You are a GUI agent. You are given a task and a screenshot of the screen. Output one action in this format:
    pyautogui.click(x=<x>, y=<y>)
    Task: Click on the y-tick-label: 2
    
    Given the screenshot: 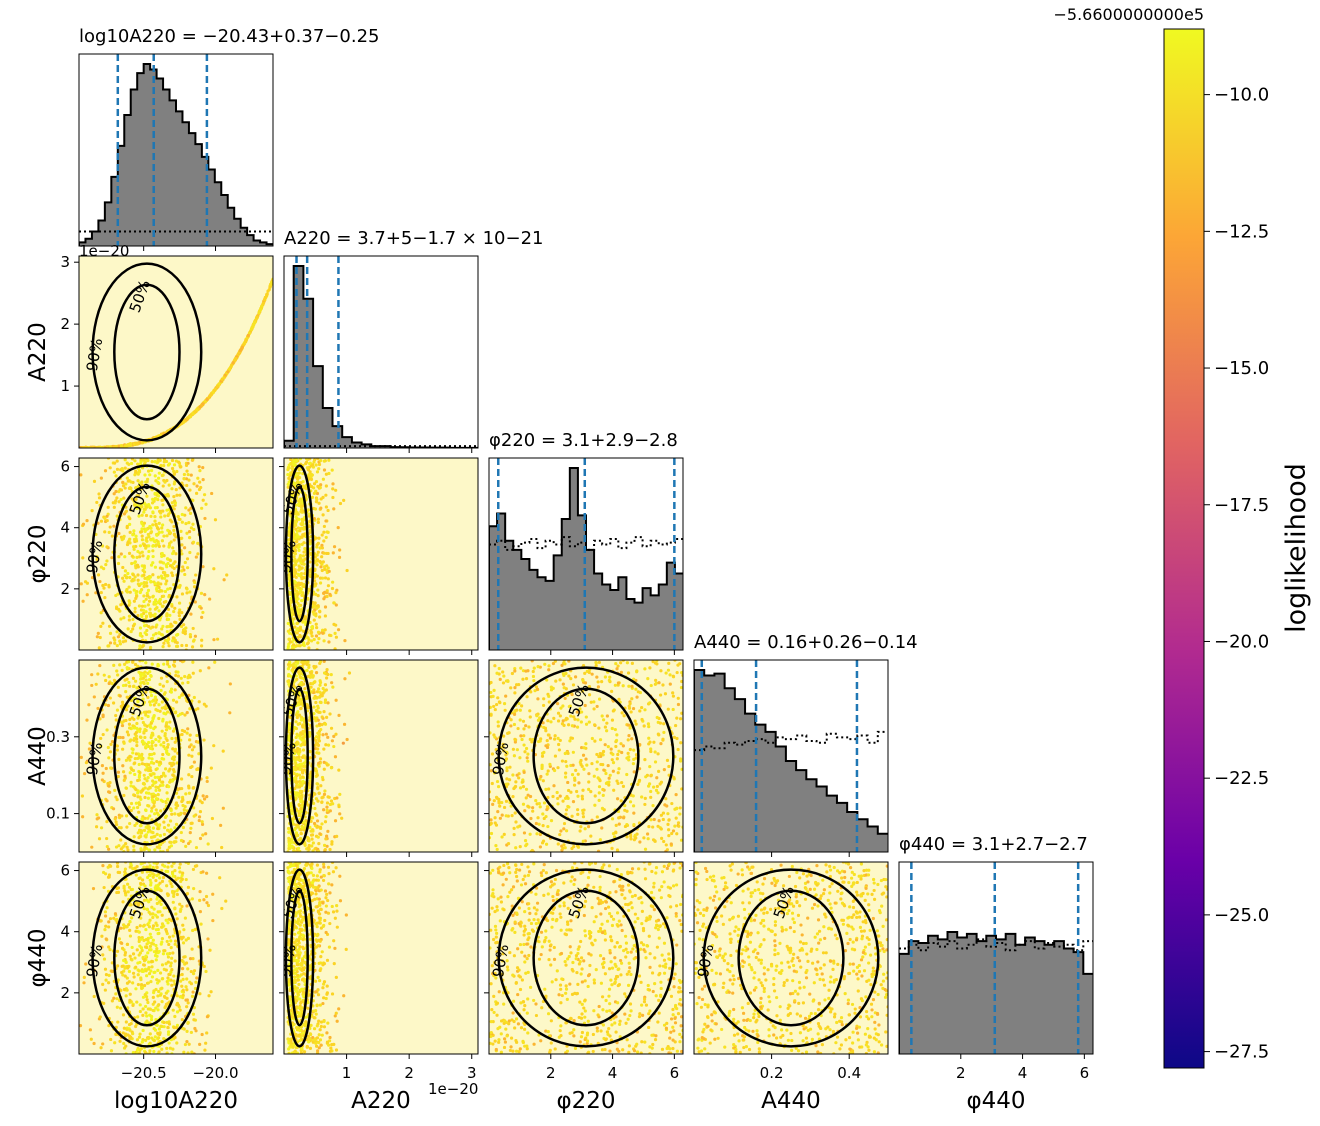 What is the action you would take?
    pyautogui.click(x=65, y=589)
    